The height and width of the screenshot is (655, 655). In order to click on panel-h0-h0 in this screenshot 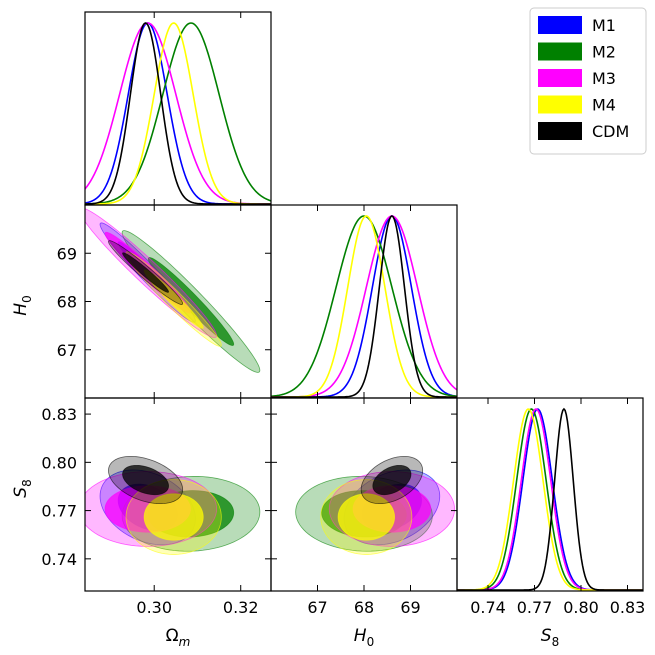, I will do `click(364, 301)`.